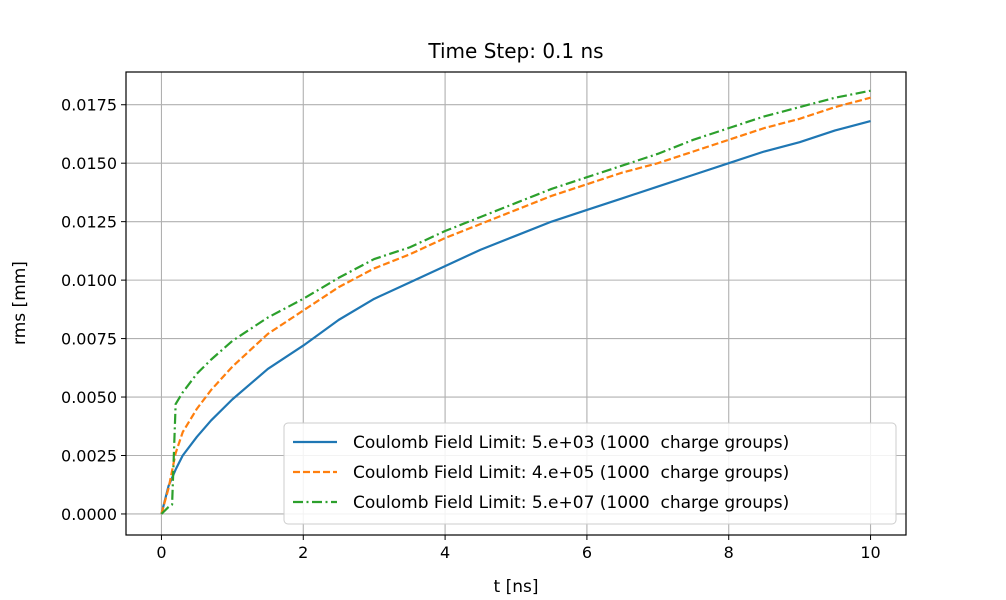 This screenshot has width=1006, height=600. What do you see at coordinates (303, 552) in the screenshot?
I see `x-tick-label: 2` at bounding box center [303, 552].